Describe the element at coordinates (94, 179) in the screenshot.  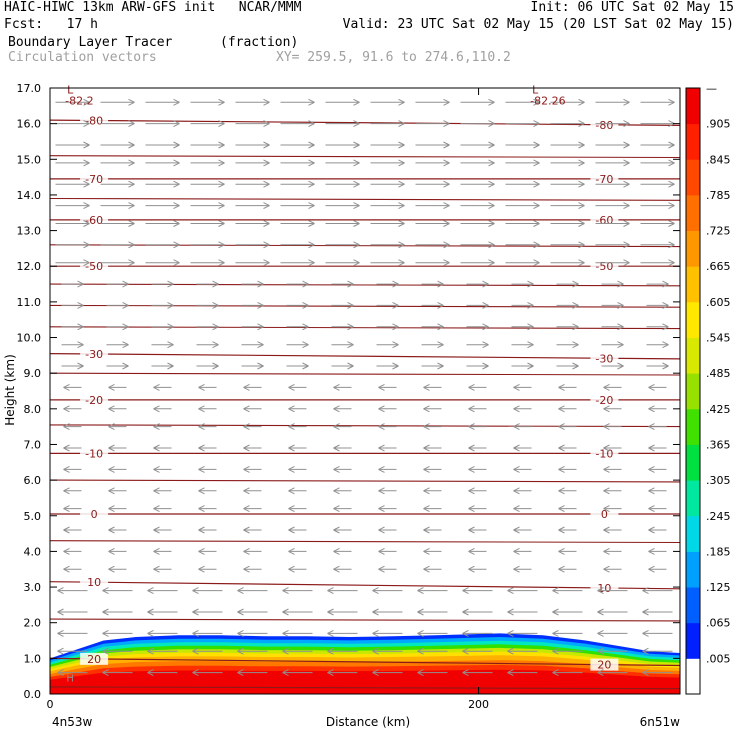
I see `contour-label-1-0: -70` at that location.